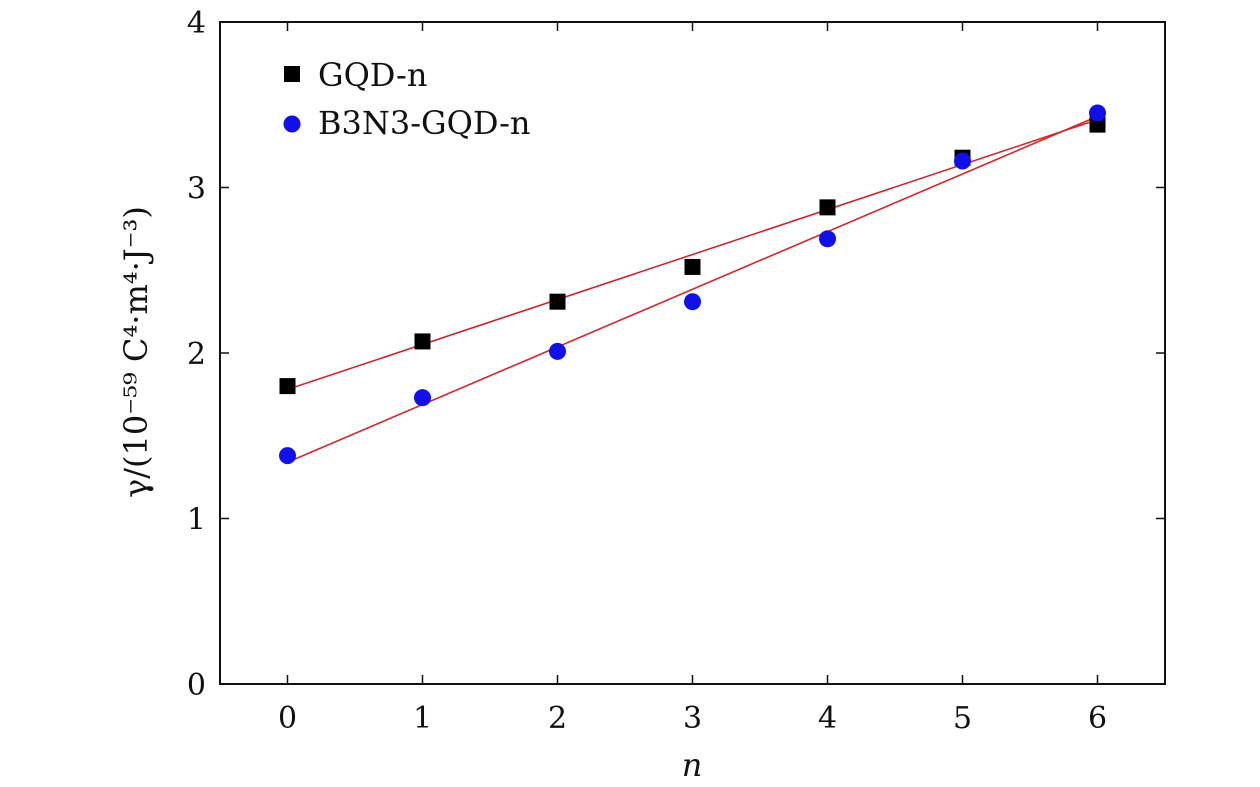 This screenshot has height=787, width=1260. I want to click on x-tick-label: 4, so click(827, 718).